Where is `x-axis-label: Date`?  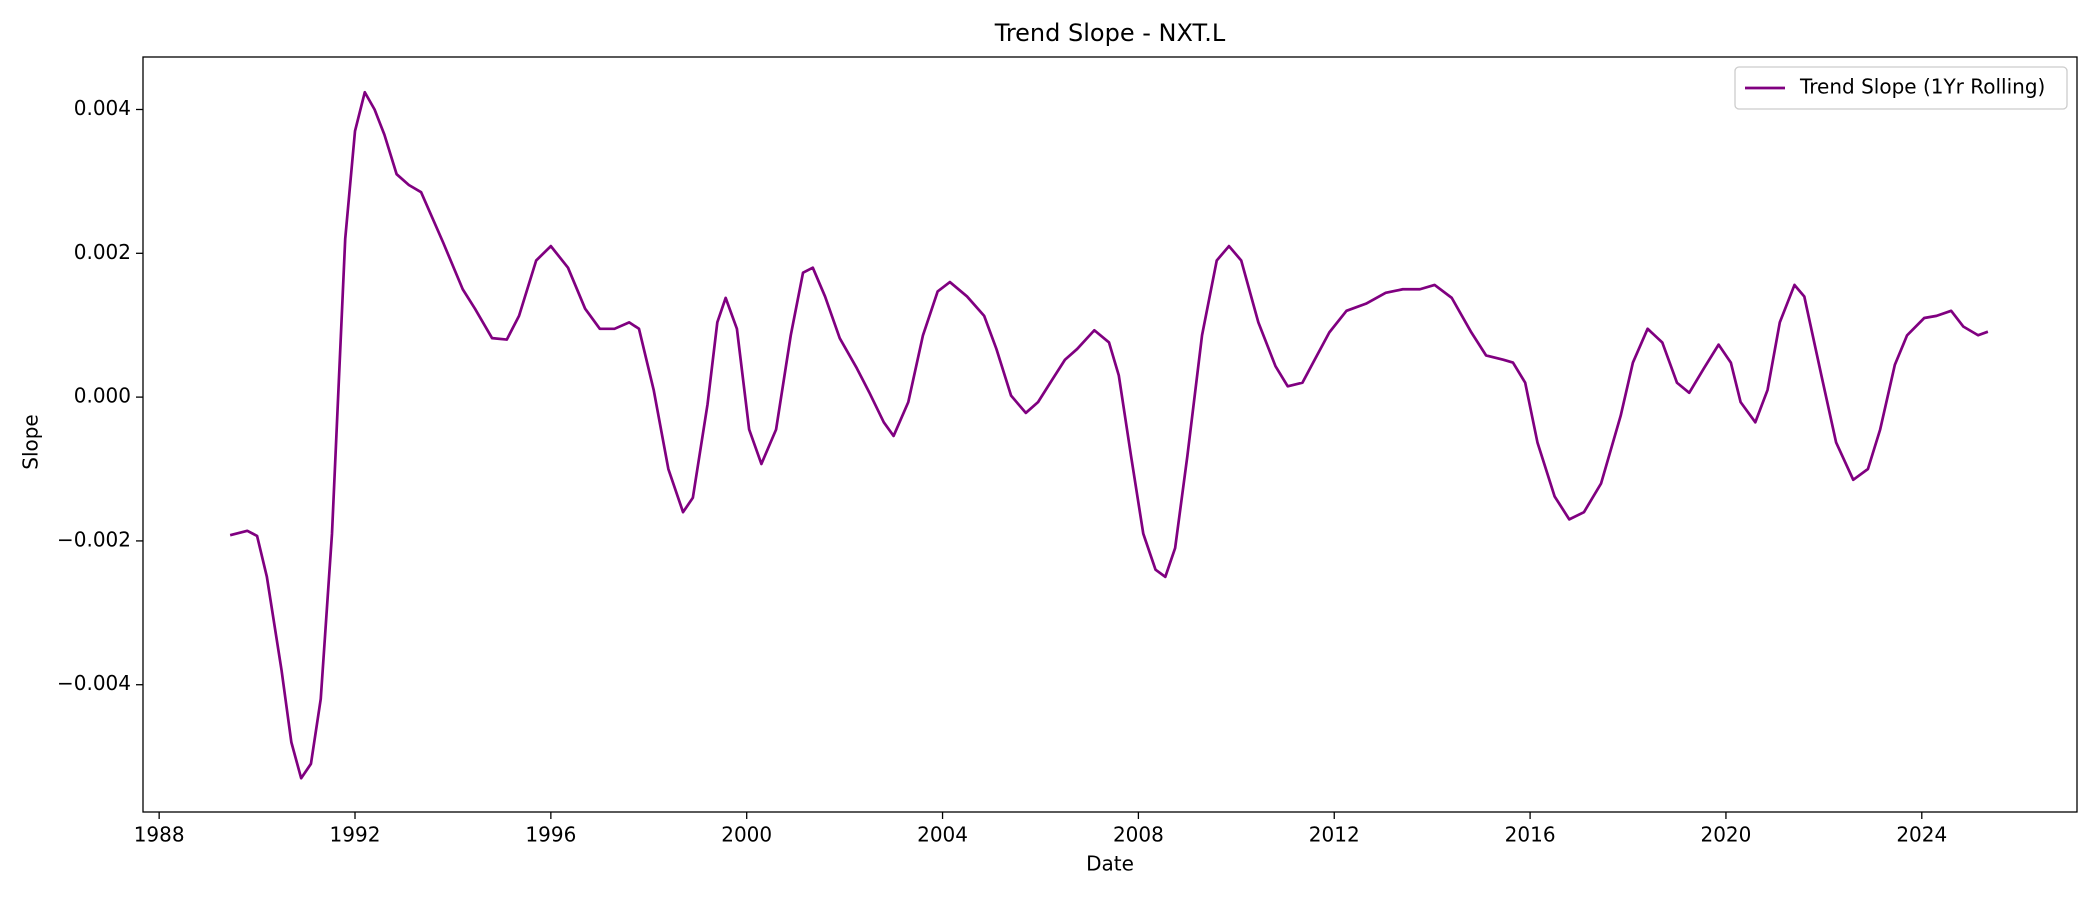
x-axis-label: Date is located at coordinates (1110, 864).